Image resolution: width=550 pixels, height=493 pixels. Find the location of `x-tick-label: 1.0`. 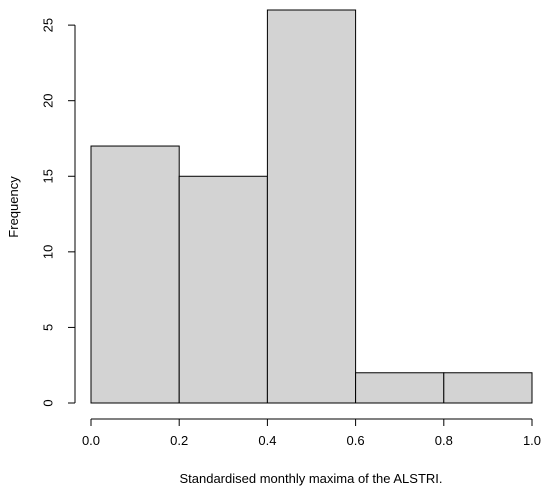

x-tick-label: 1.0 is located at coordinates (532, 440).